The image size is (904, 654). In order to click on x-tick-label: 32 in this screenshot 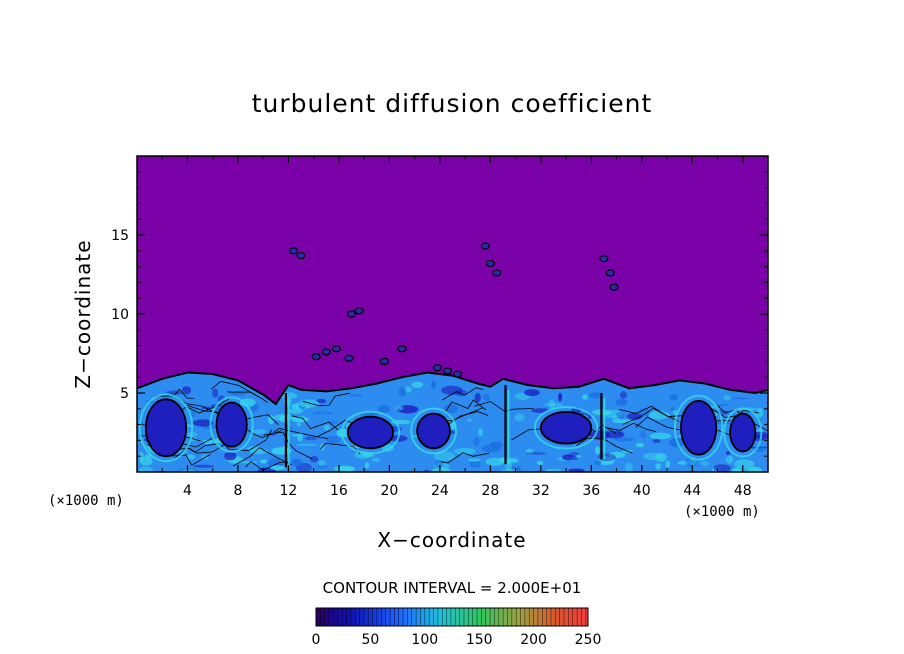, I will do `click(541, 491)`.